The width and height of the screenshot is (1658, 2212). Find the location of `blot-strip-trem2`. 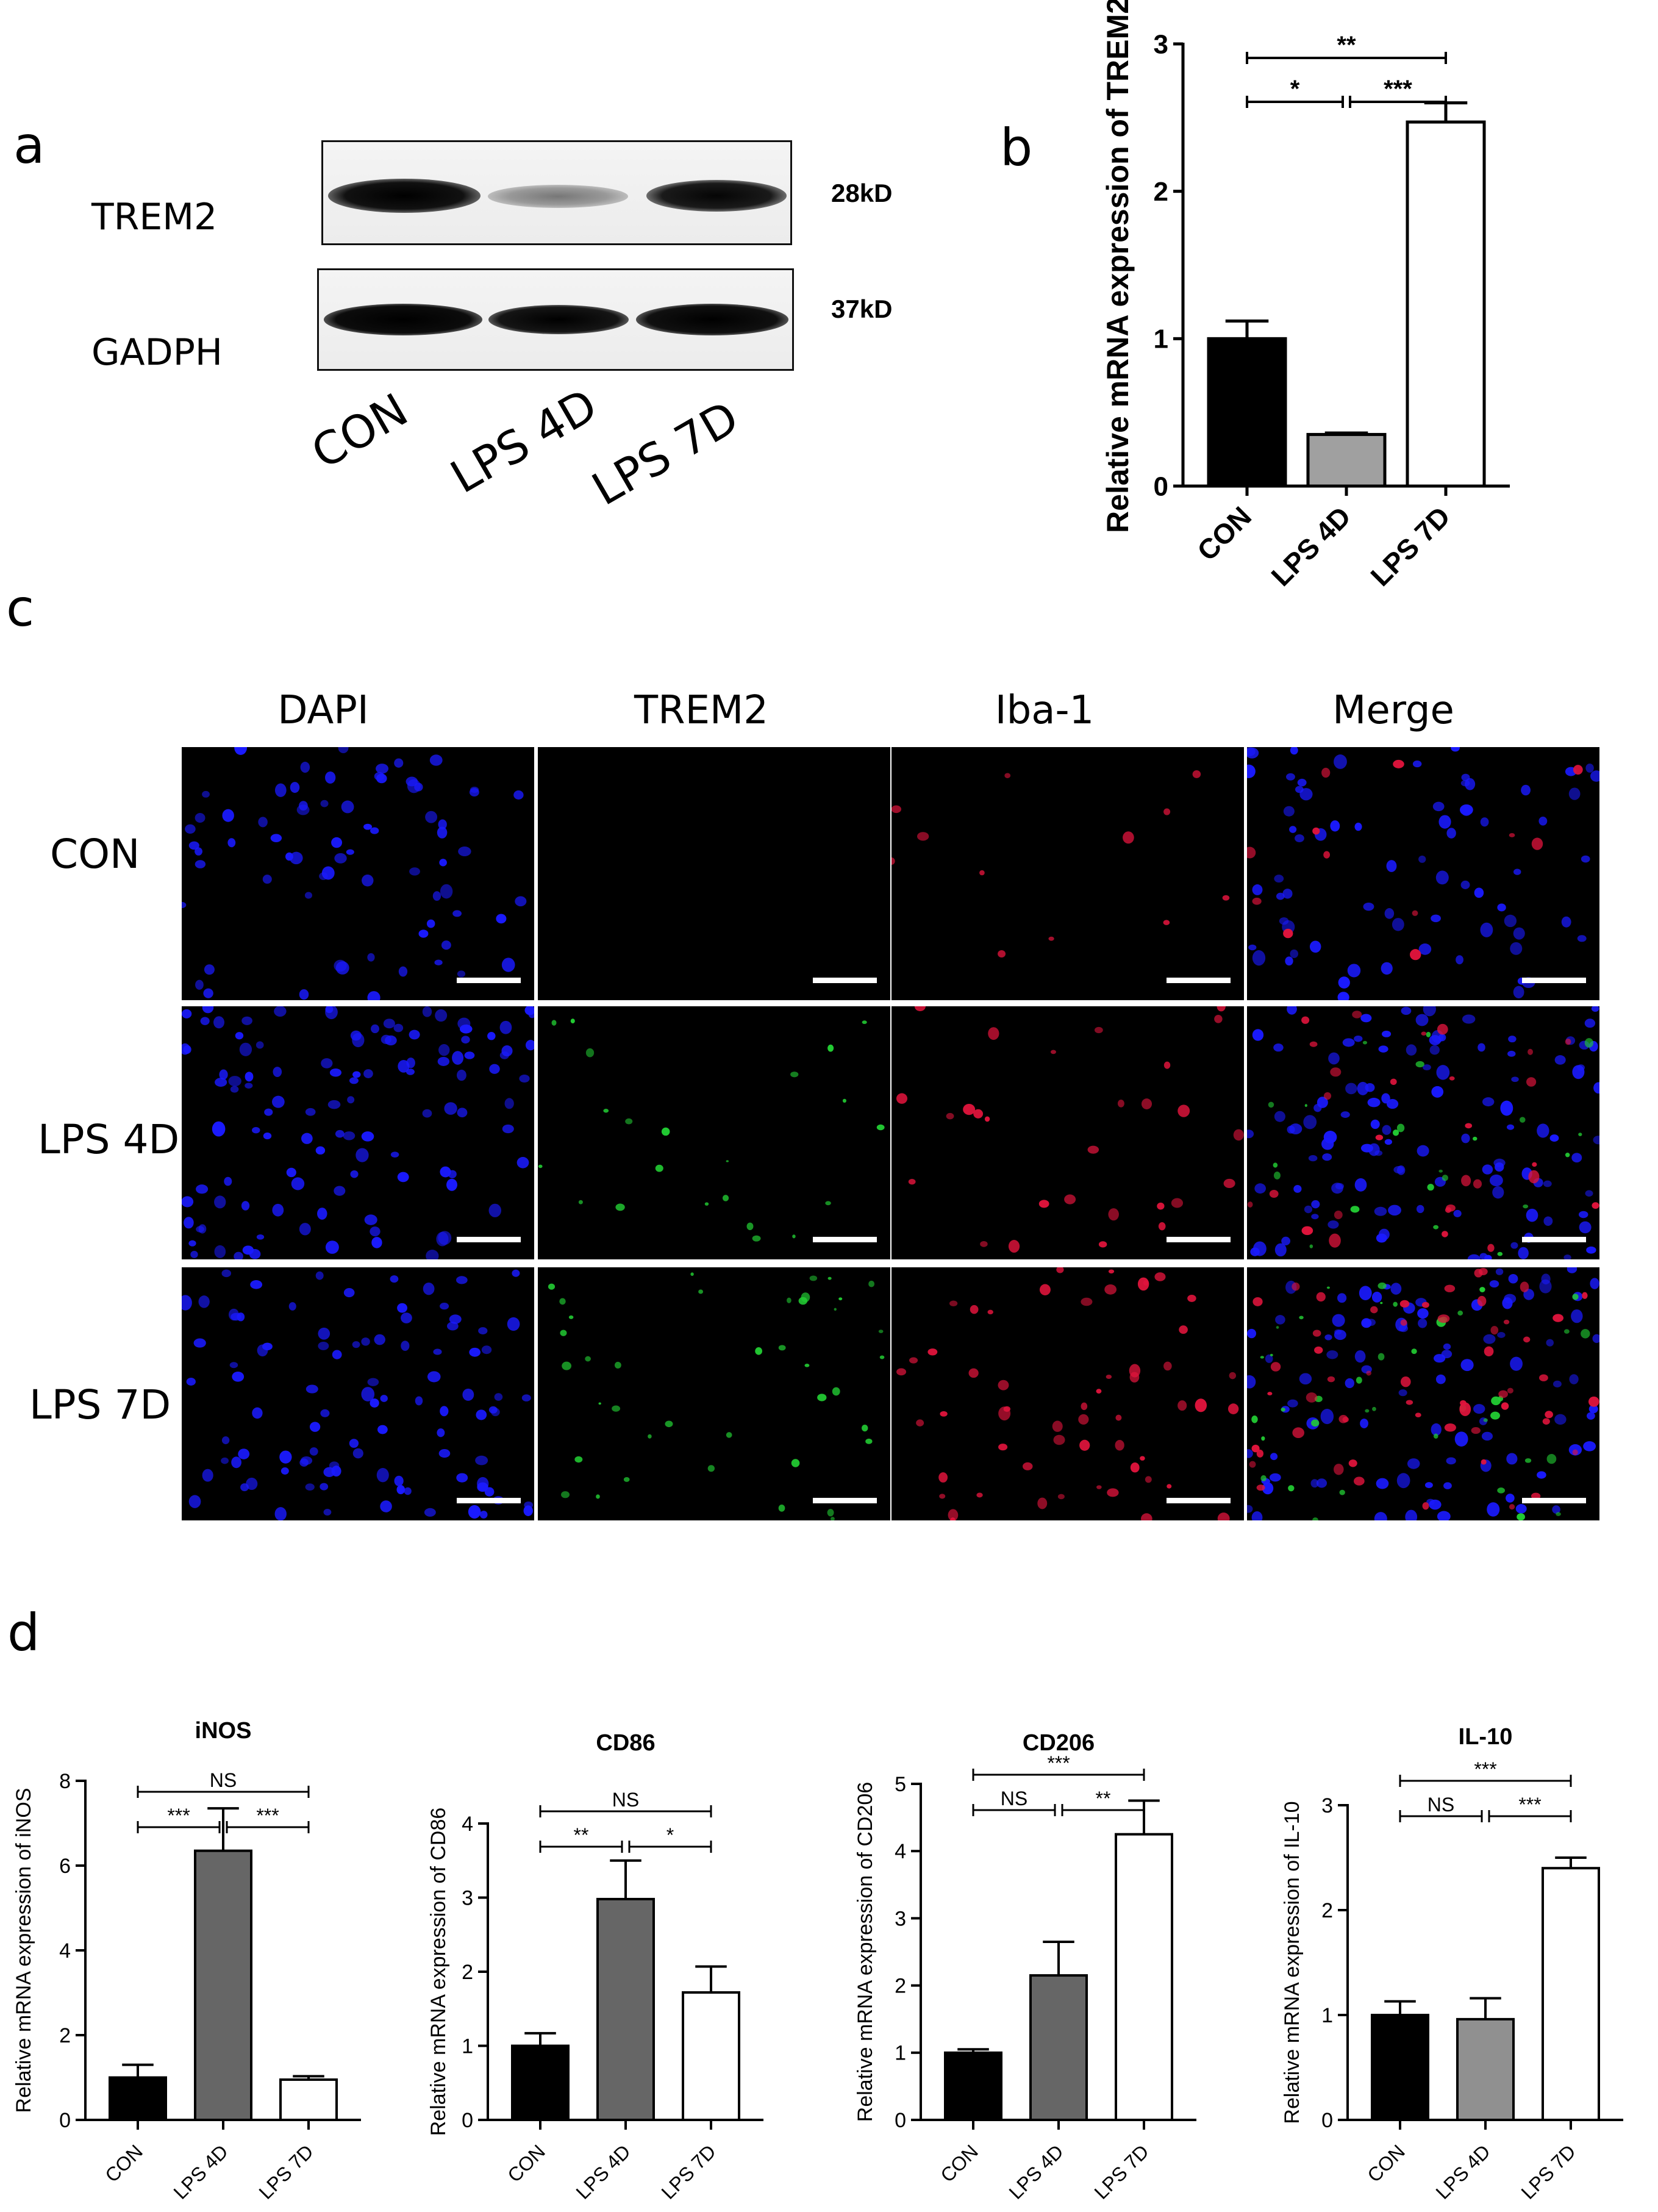

blot-strip-trem2 is located at coordinates (556, 192).